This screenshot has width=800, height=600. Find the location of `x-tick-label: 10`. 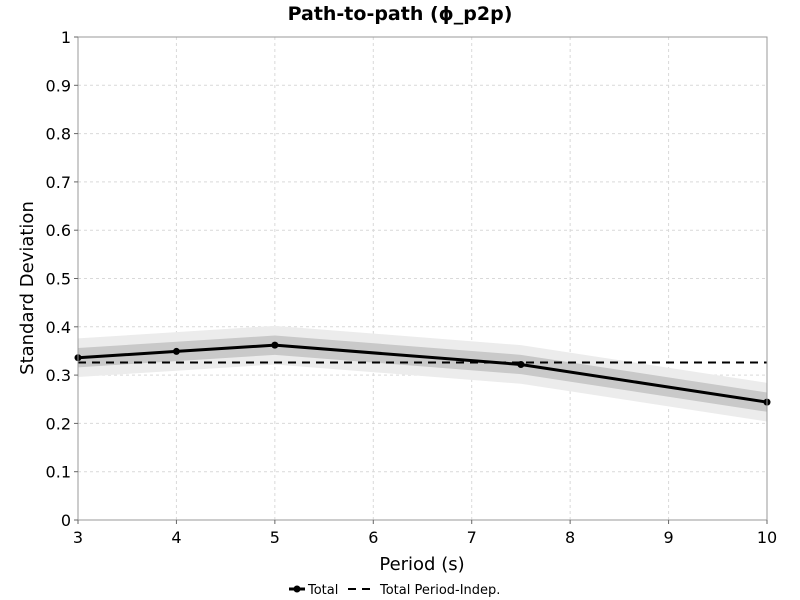

x-tick-label: 10 is located at coordinates (767, 537).